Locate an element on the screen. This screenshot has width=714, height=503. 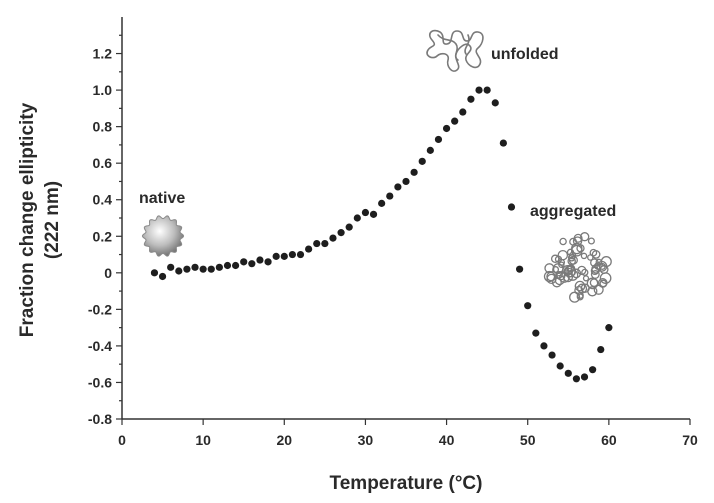
native-protein-icon is located at coordinates (163, 236).